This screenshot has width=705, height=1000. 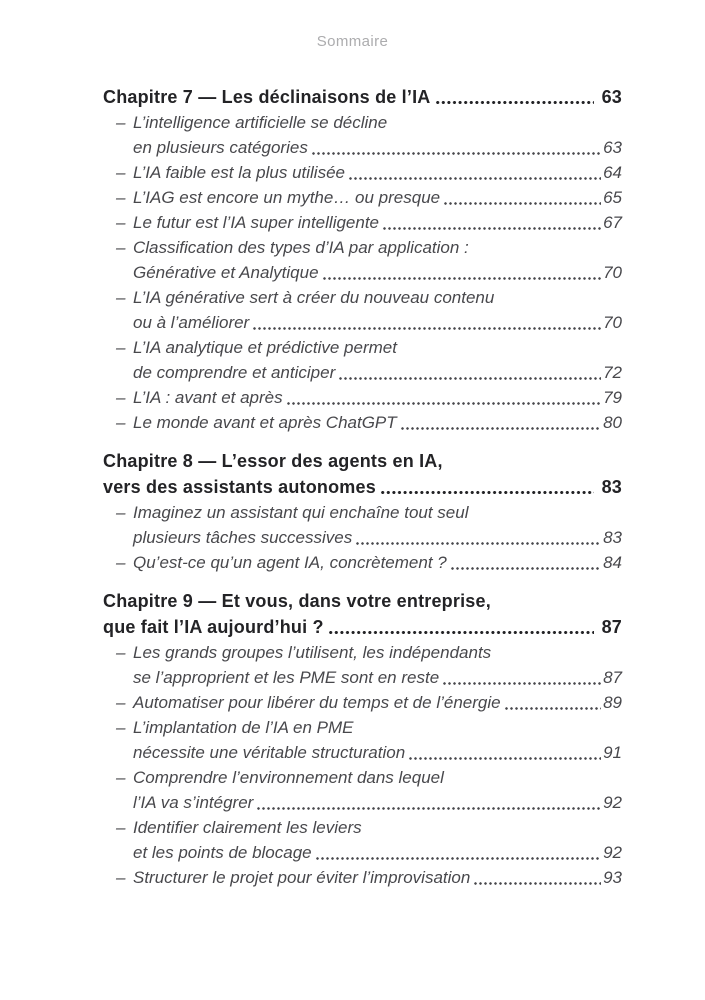 I want to click on toc-item-line: – L’IAG est encore un mythe… ou presque 65, so click(x=362, y=197).